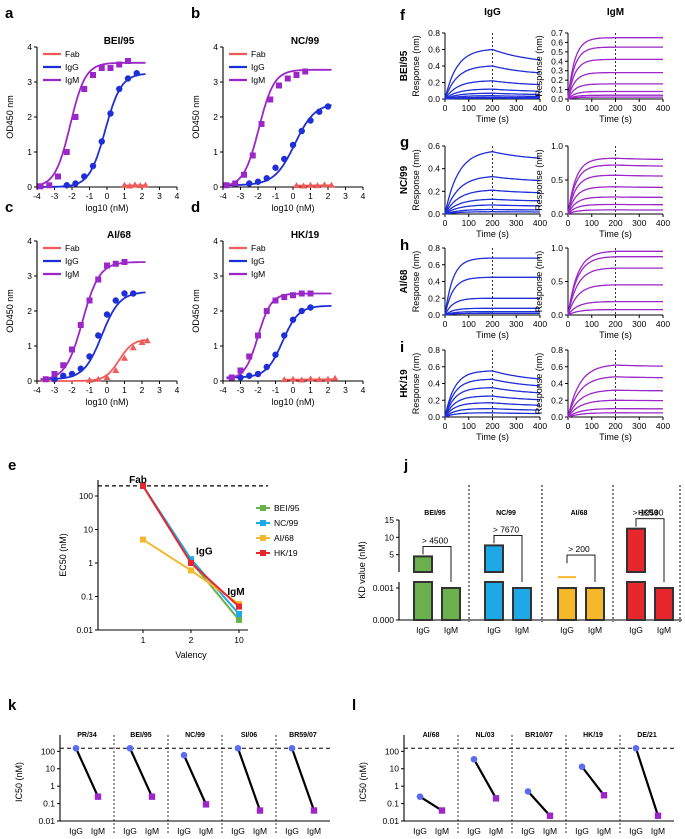  Describe the element at coordinates (72, 67) in the screenshot. I see `legend-label-igg: IgG` at that location.